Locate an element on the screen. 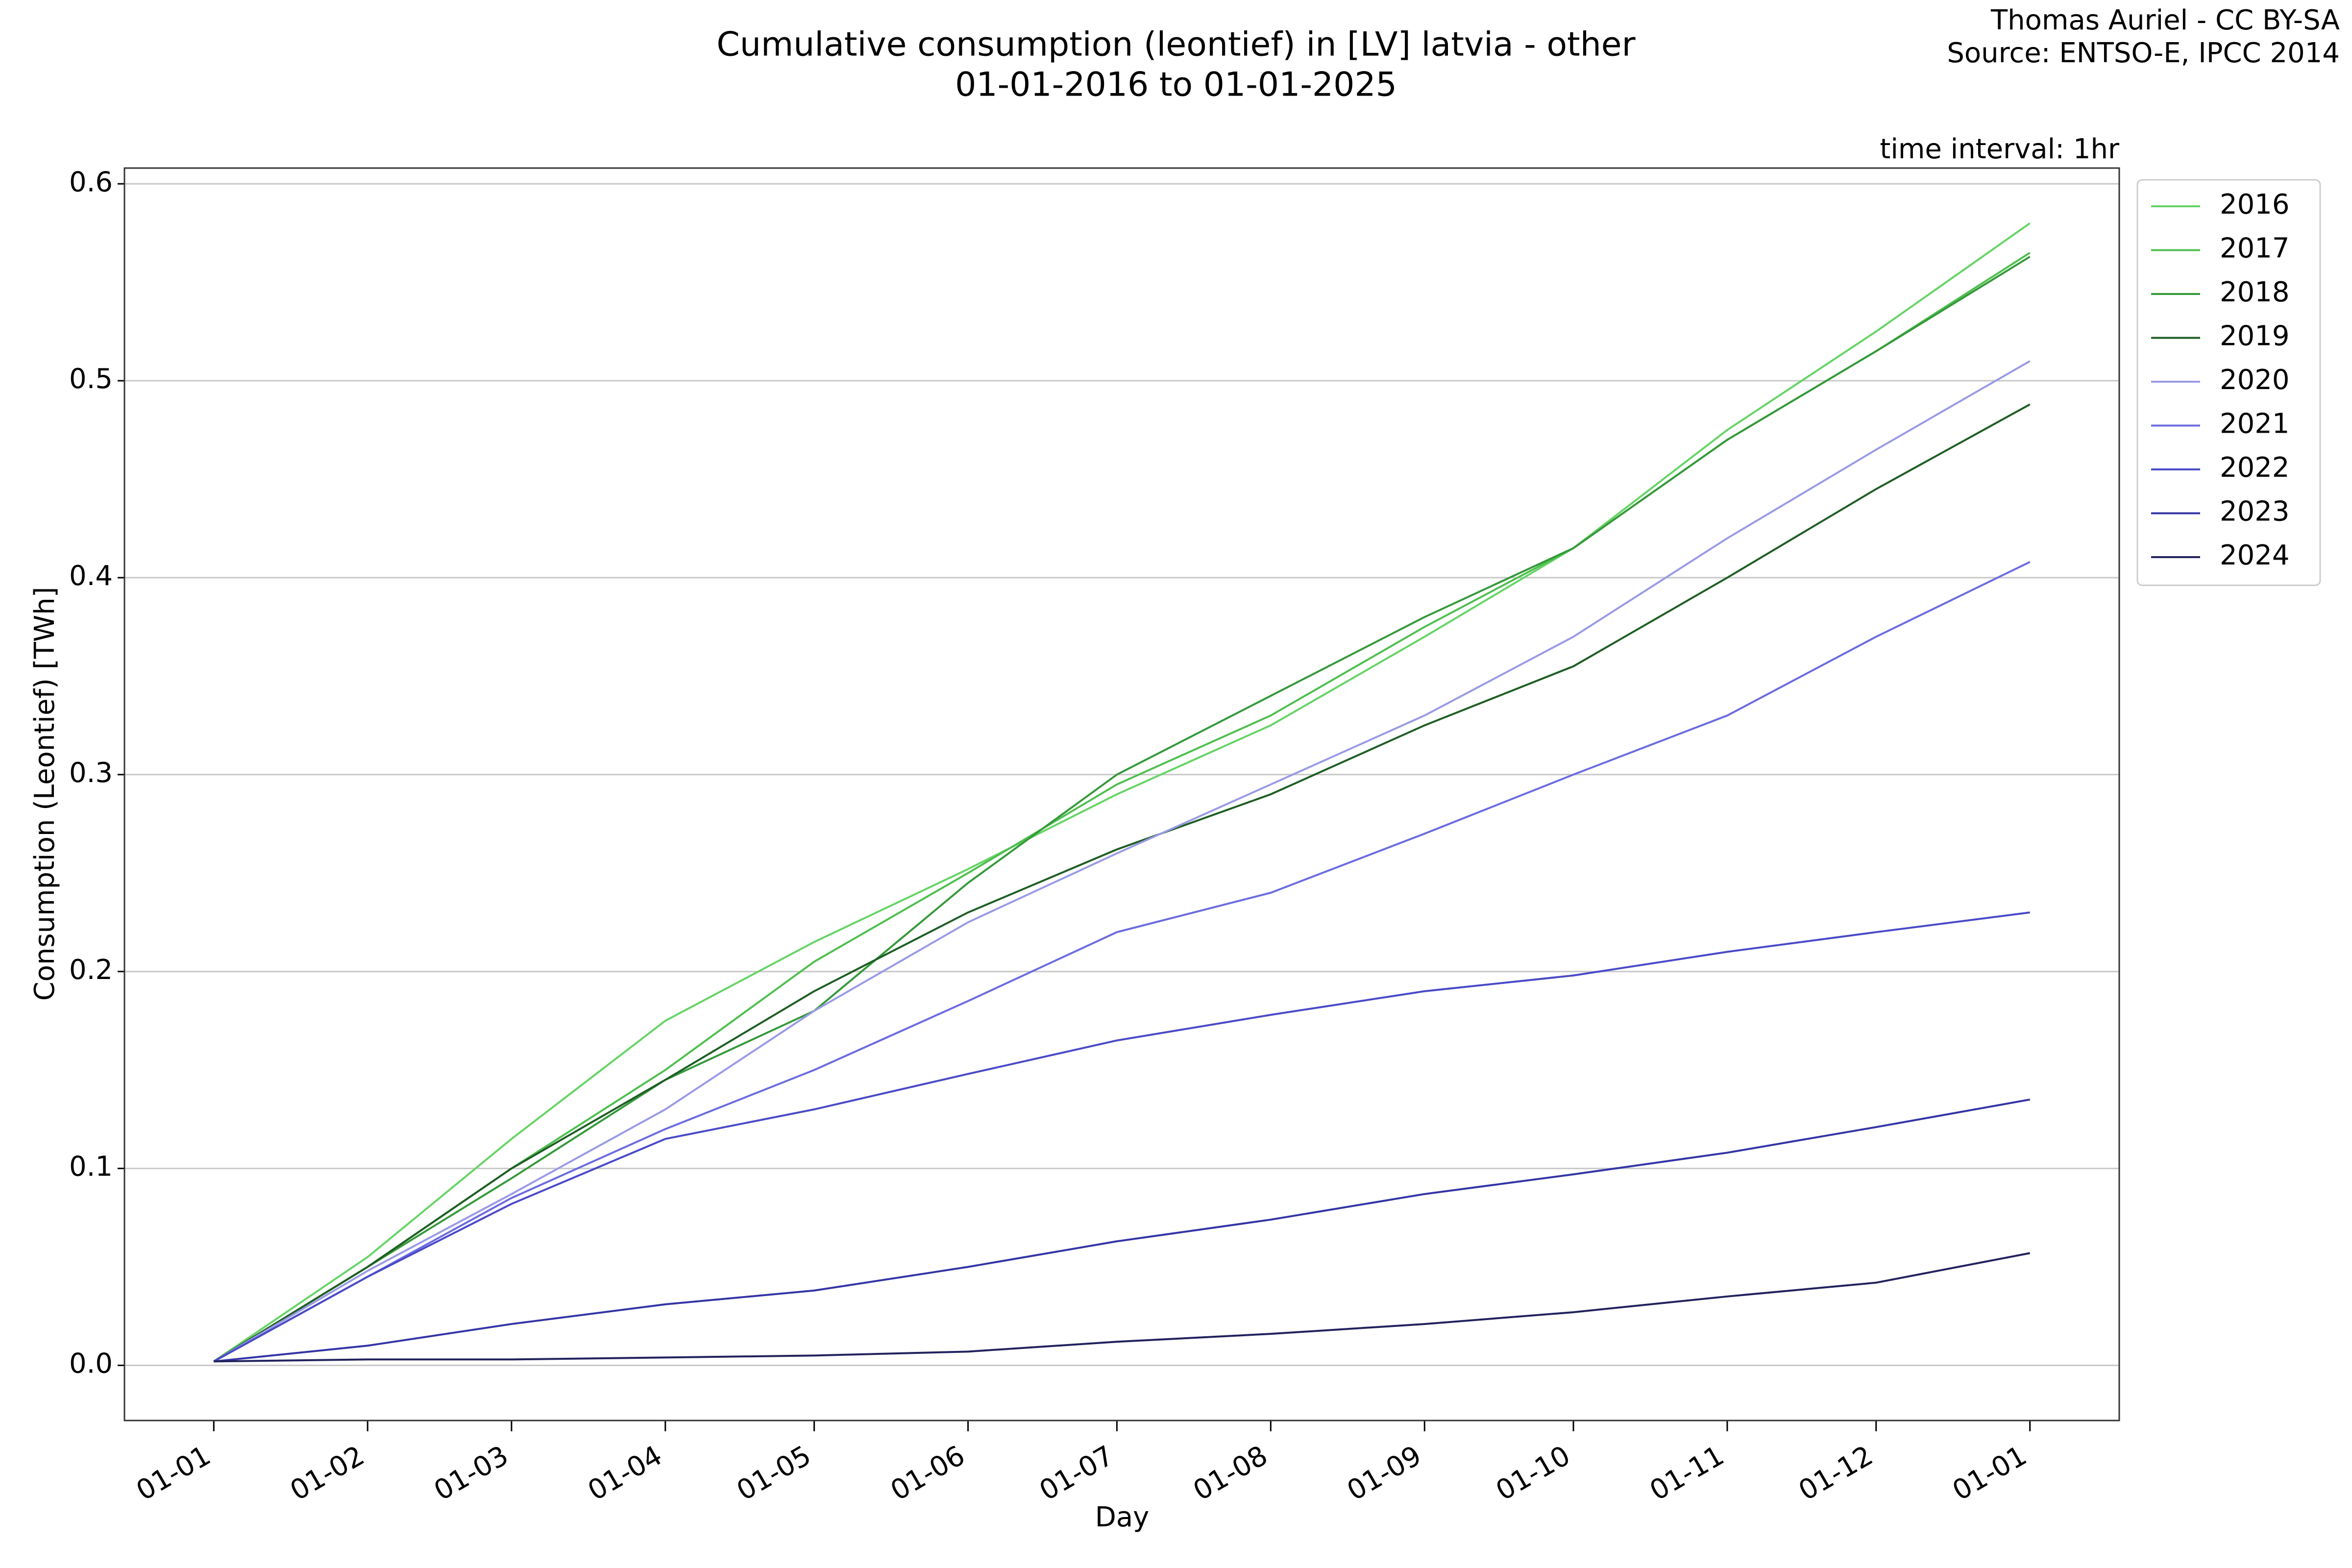 This screenshot has height=1568, width=2352. x-tick-label: 01-03 is located at coordinates (471, 1473).